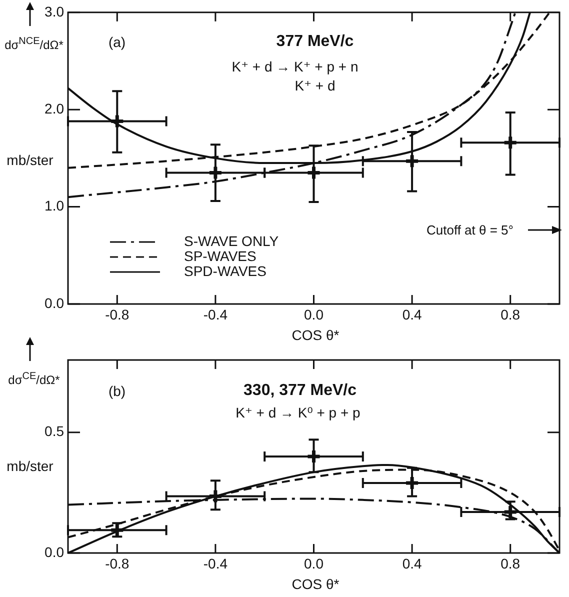 The height and width of the screenshot is (597, 569). I want to click on text: 330, 377 MeV/c, so click(300, 391).